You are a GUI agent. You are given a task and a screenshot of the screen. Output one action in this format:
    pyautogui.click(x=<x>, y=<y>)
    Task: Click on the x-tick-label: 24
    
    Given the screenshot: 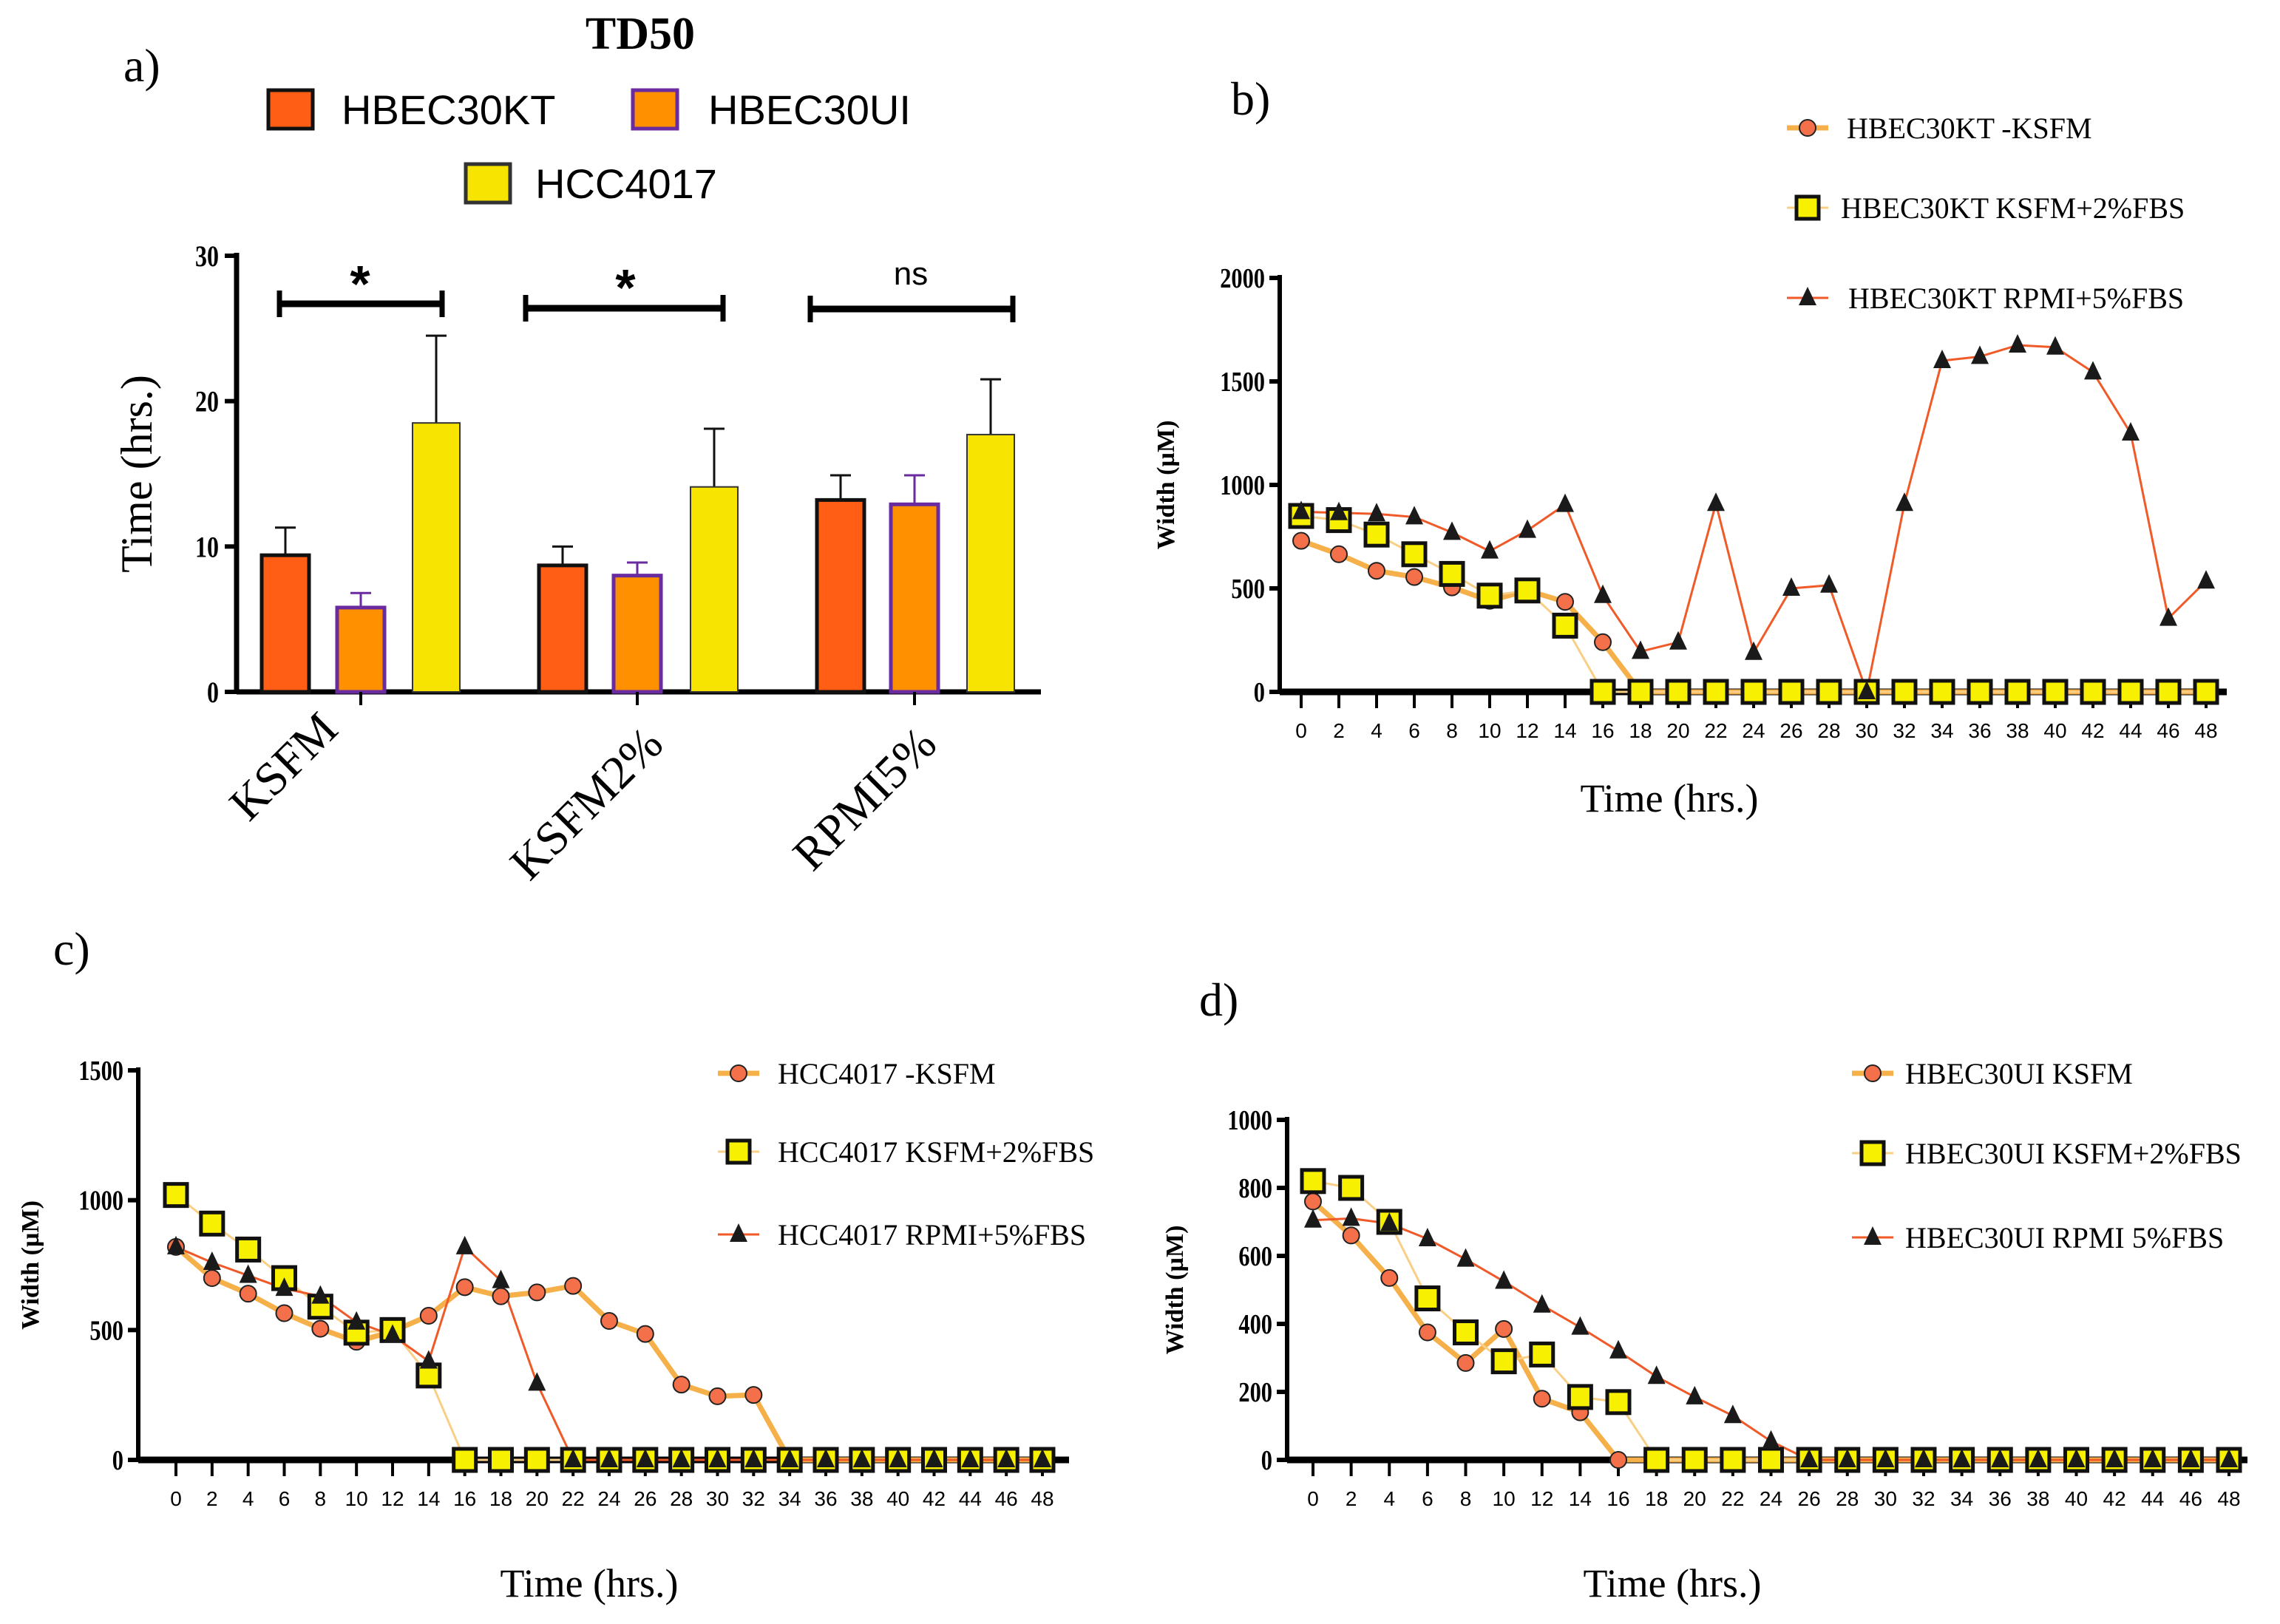 What is the action you would take?
    pyautogui.click(x=1754, y=730)
    